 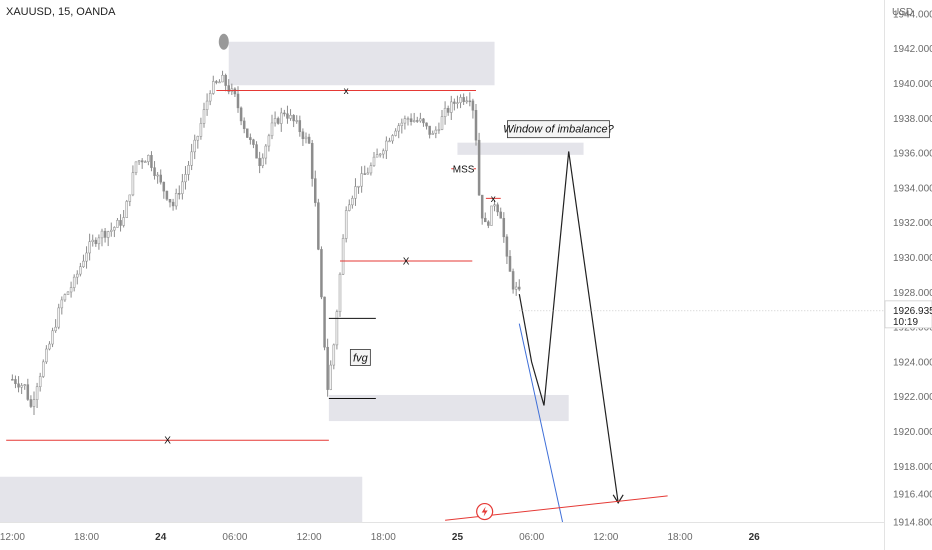 I want to click on projection-path, so click(x=568, y=327).